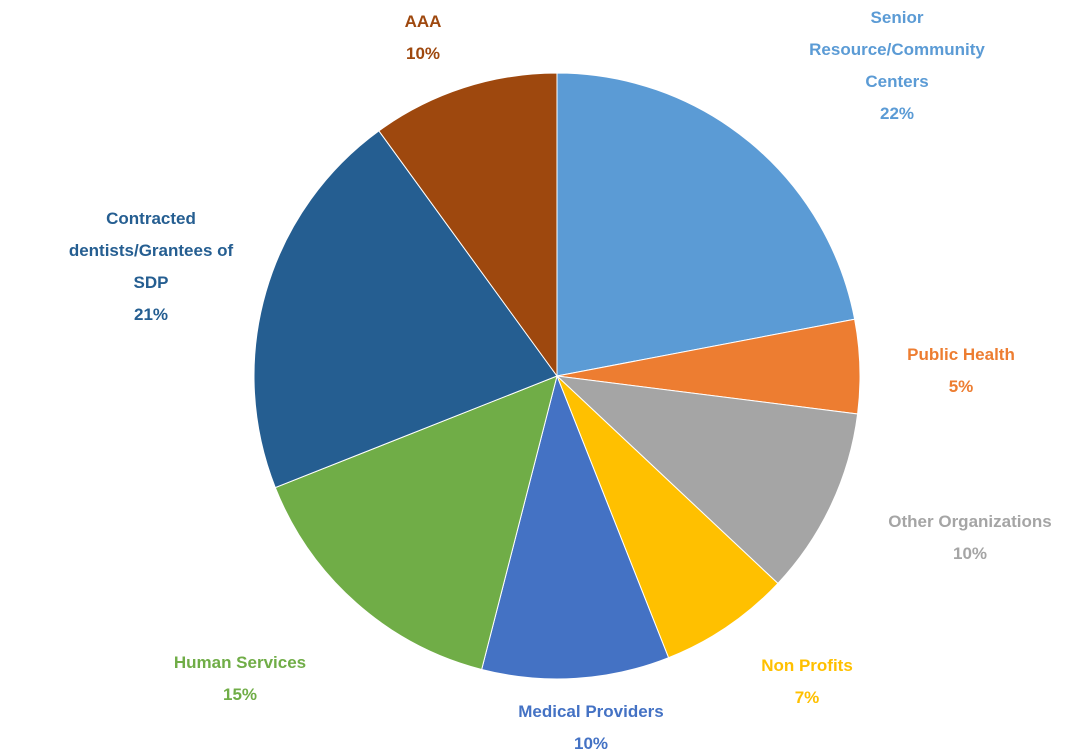 This screenshot has width=1083, height=753. I want to click on category-name: Senior Resource/Community Centers, so click(897, 49).